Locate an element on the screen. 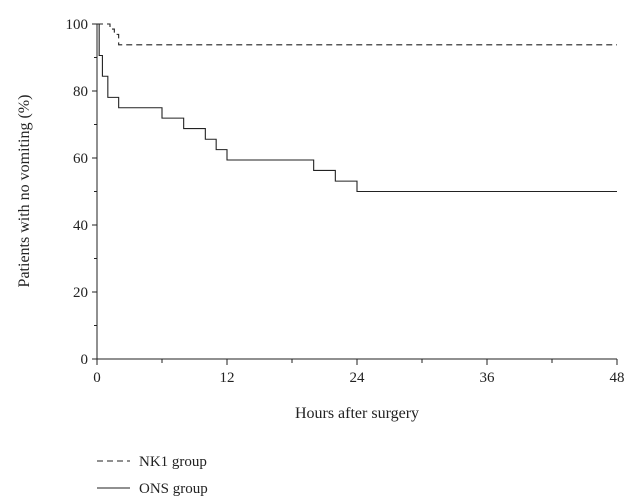 This screenshot has width=637, height=500. y-axis-title: Patients with no vomiting (%) is located at coordinates (24, 191).